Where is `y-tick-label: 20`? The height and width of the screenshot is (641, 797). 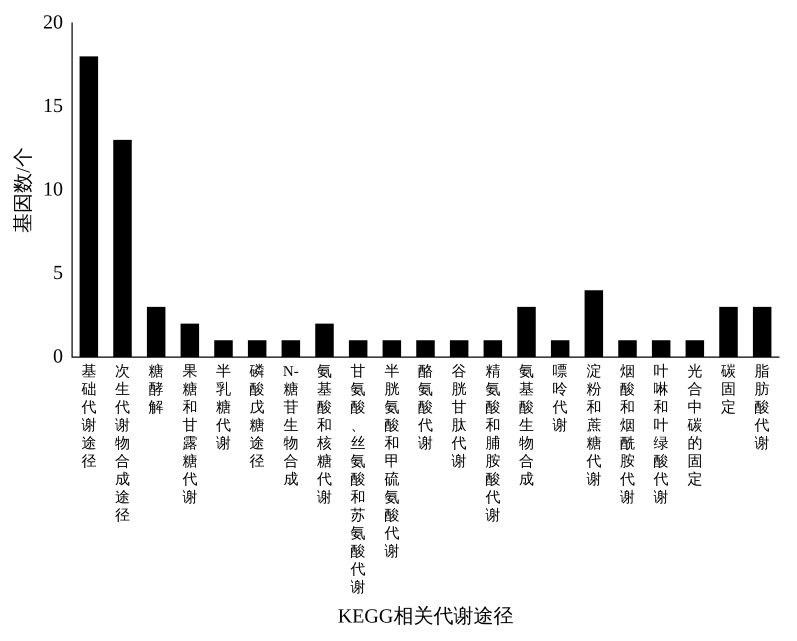 y-tick-label: 20 is located at coordinates (53, 22).